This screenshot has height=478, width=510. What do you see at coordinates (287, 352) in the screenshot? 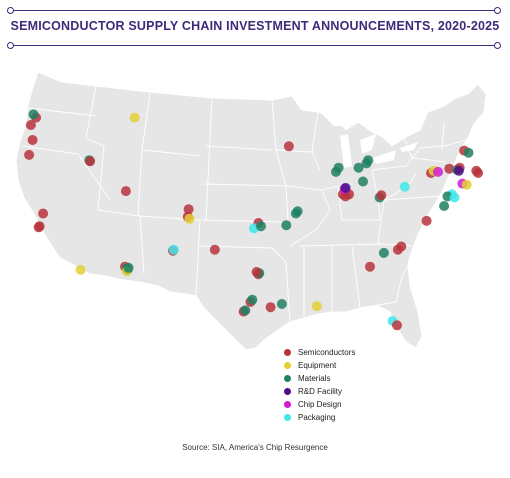
I see `legend-swatch-semiconductors` at bounding box center [287, 352].